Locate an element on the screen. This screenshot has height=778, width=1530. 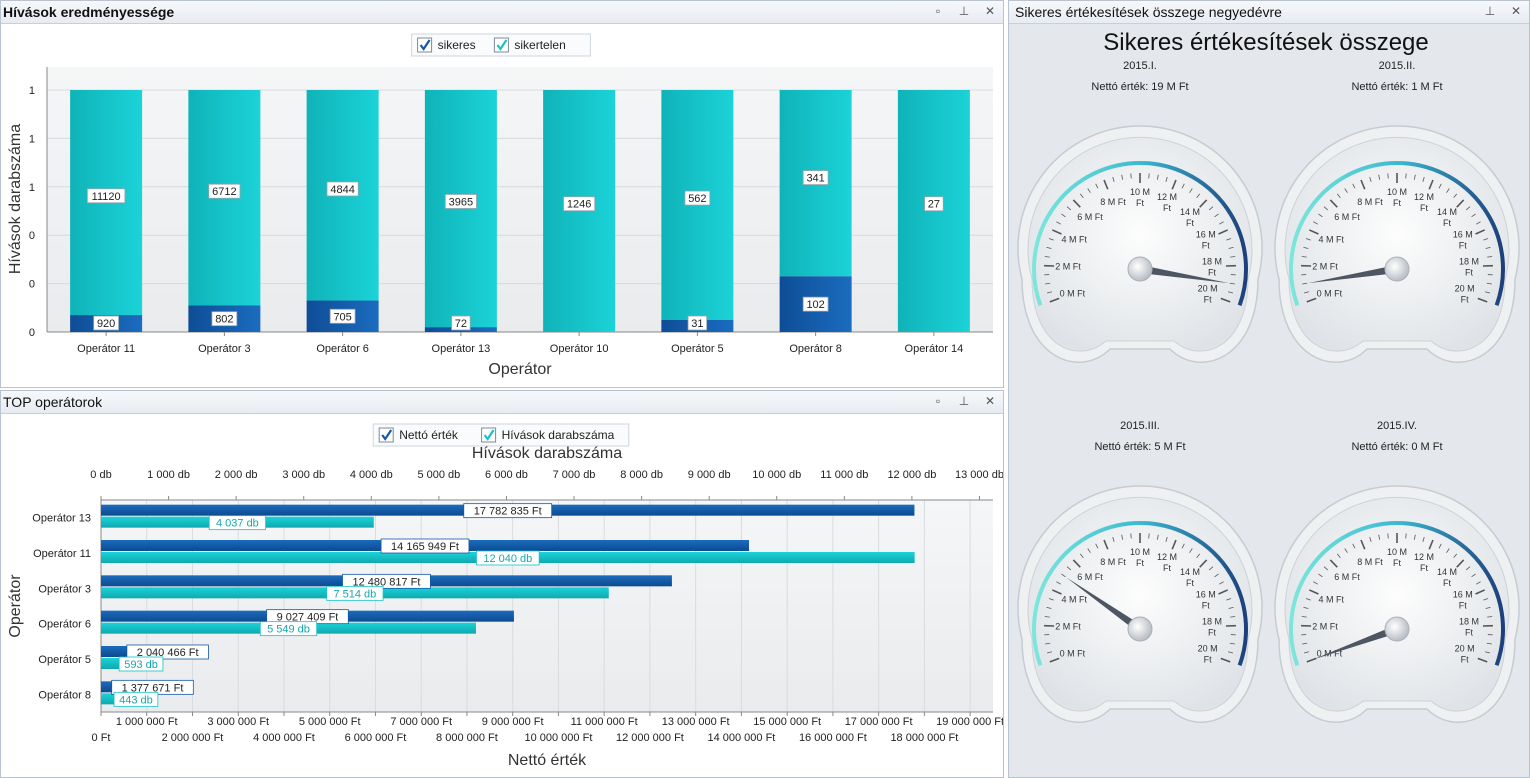
calls-bar-group: 3965 72 is located at coordinates (460, 211).